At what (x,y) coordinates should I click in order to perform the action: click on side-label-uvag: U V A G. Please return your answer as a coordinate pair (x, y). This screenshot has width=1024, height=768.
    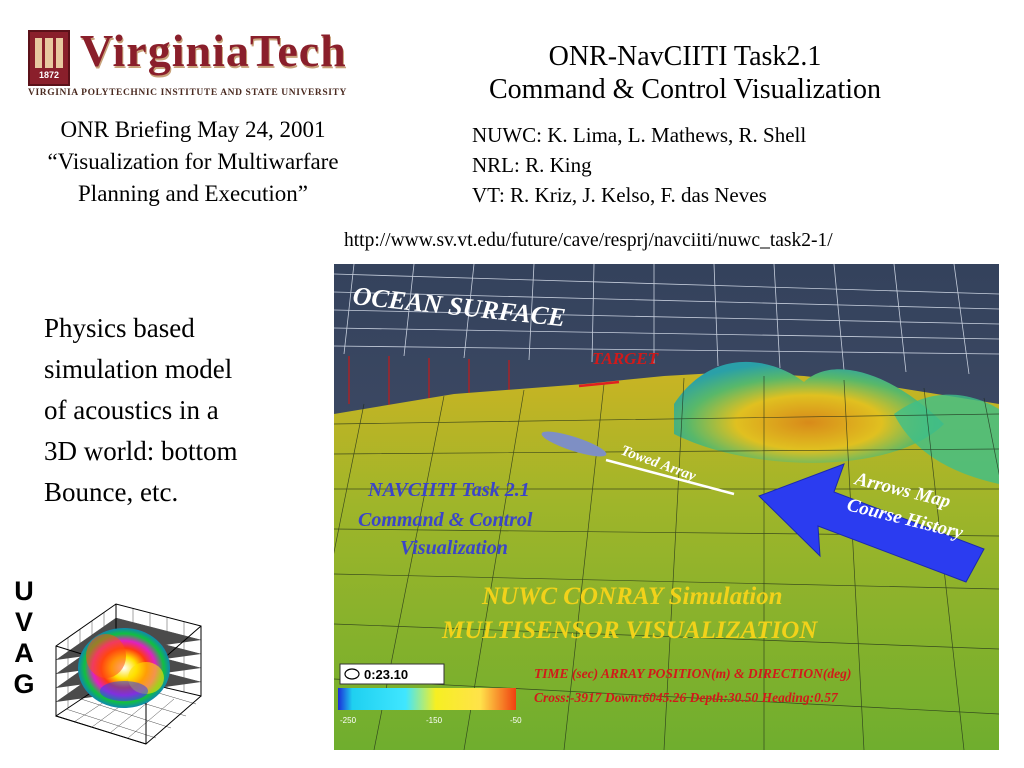
    Looking at the image, I should click on (24, 638).